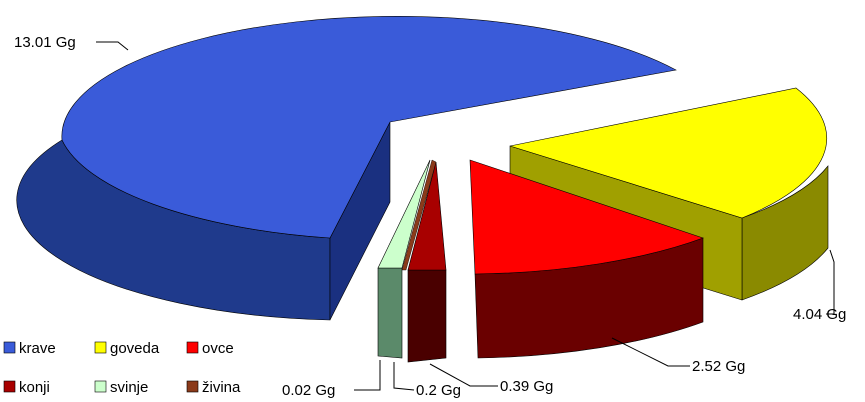 The image size is (865, 402). Describe the element at coordinates (668, 153) in the screenshot. I see `slice-goveda-top` at that location.